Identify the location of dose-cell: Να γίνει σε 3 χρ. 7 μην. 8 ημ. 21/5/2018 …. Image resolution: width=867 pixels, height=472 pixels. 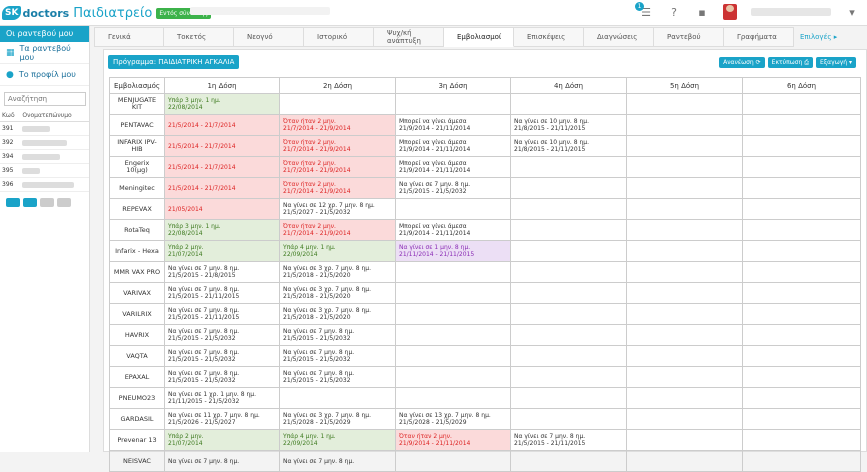
(337, 314).